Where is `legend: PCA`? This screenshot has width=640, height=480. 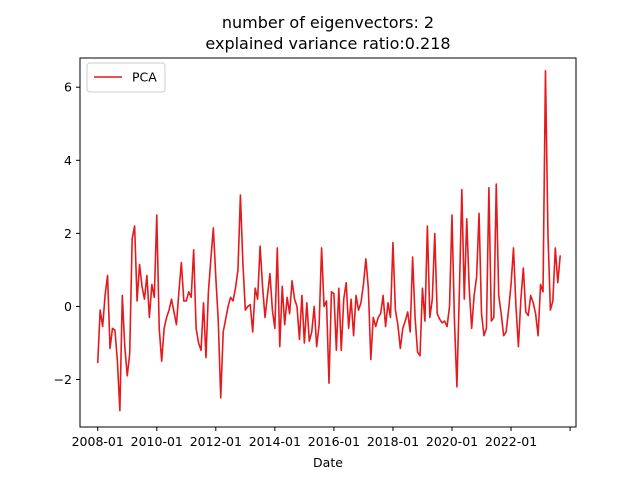 legend: PCA is located at coordinates (126, 77).